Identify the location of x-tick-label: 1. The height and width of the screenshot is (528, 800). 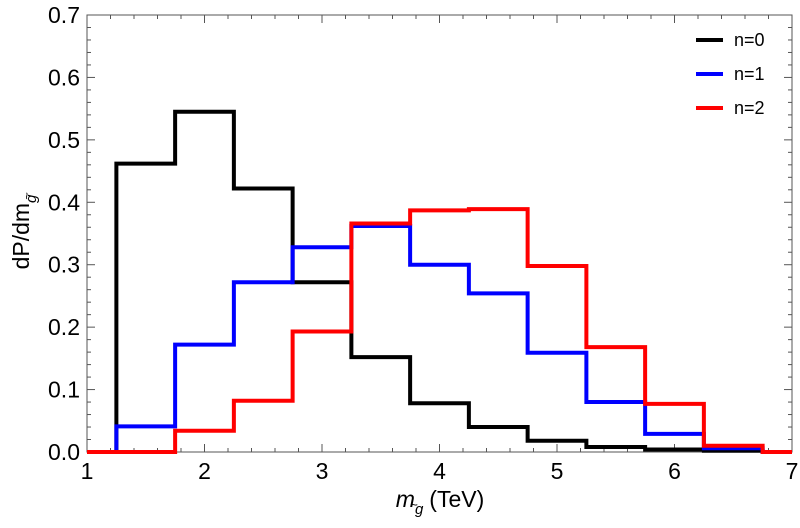
(87, 471).